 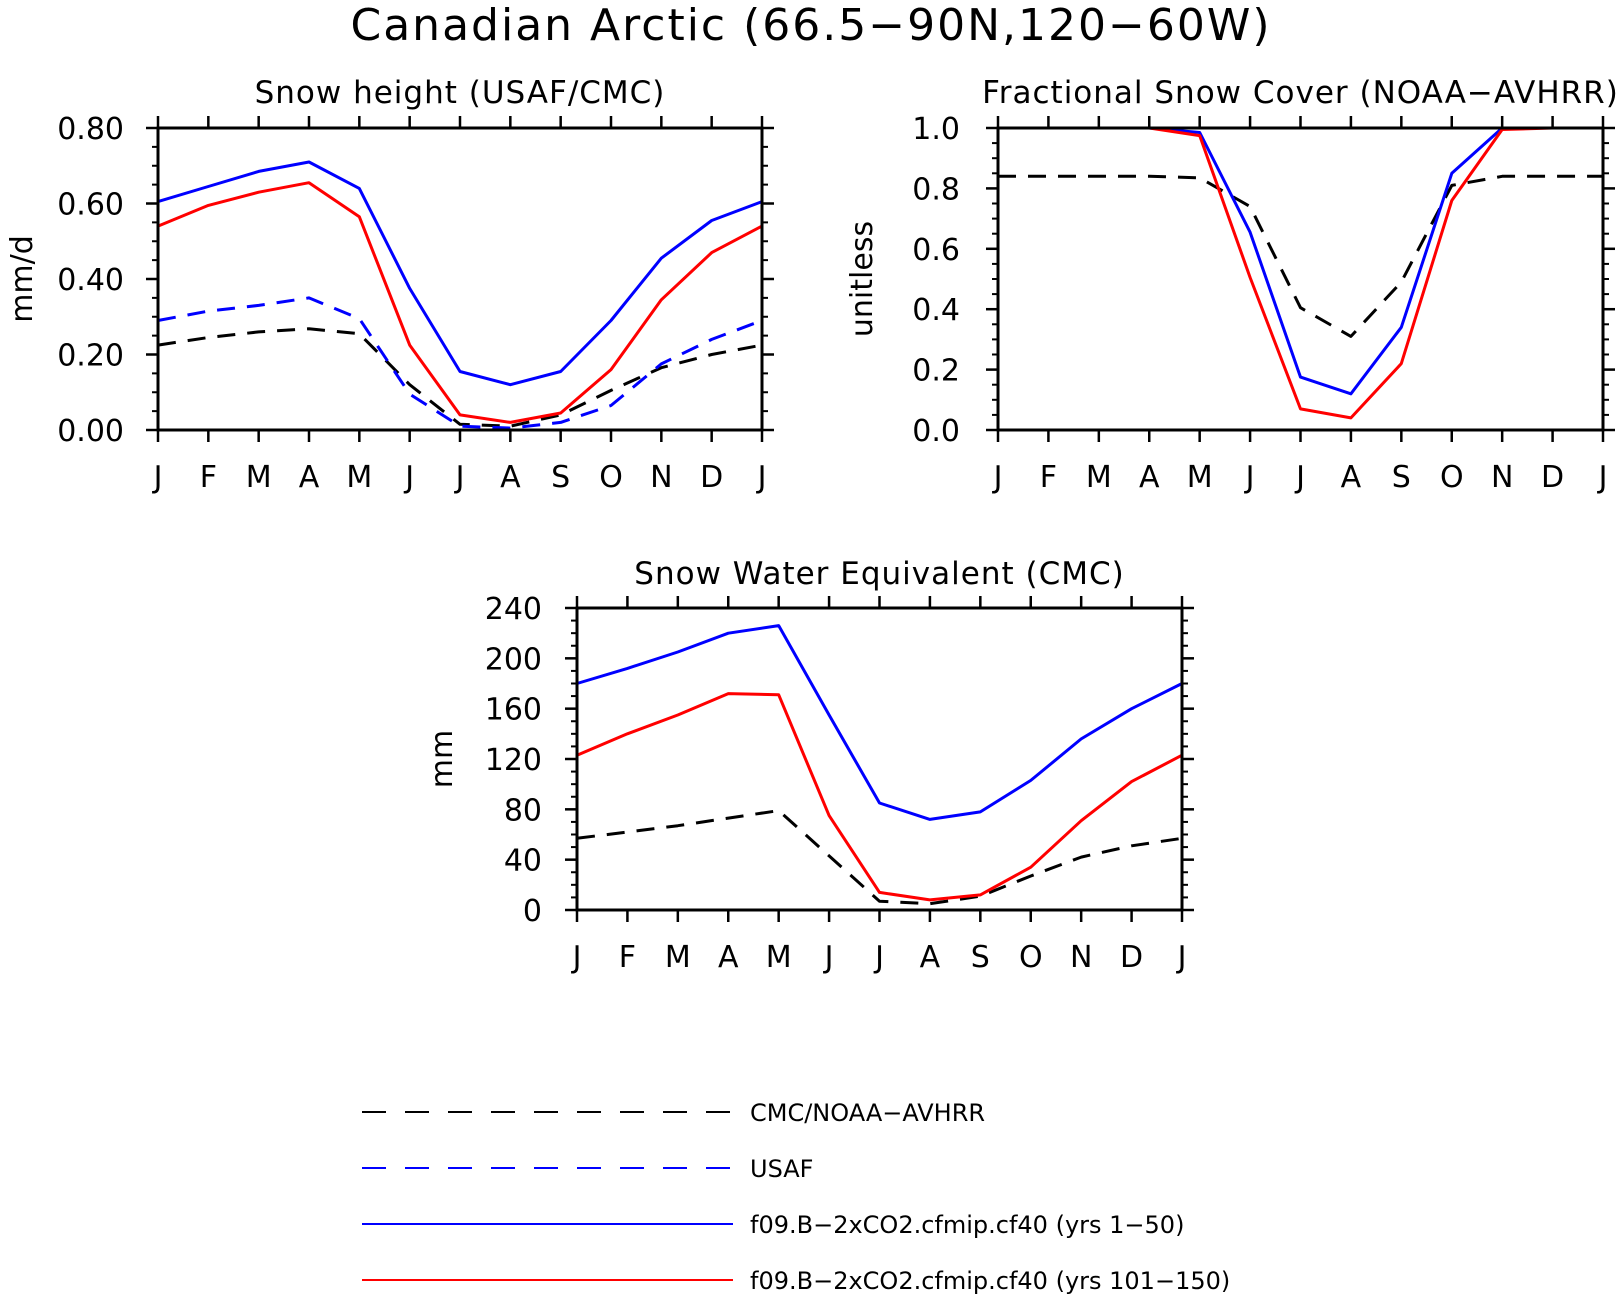 I want to click on y-tick-label: 0.2, so click(x=936, y=371).